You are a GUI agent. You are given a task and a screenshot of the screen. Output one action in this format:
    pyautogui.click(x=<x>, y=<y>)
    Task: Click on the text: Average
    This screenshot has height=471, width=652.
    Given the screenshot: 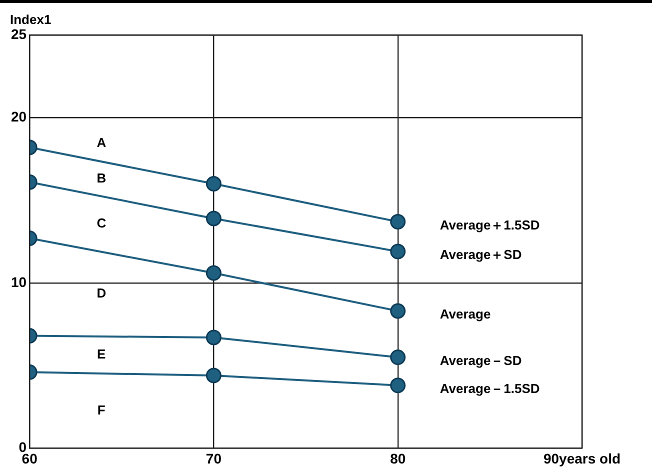 What is the action you would take?
    pyautogui.click(x=465, y=314)
    